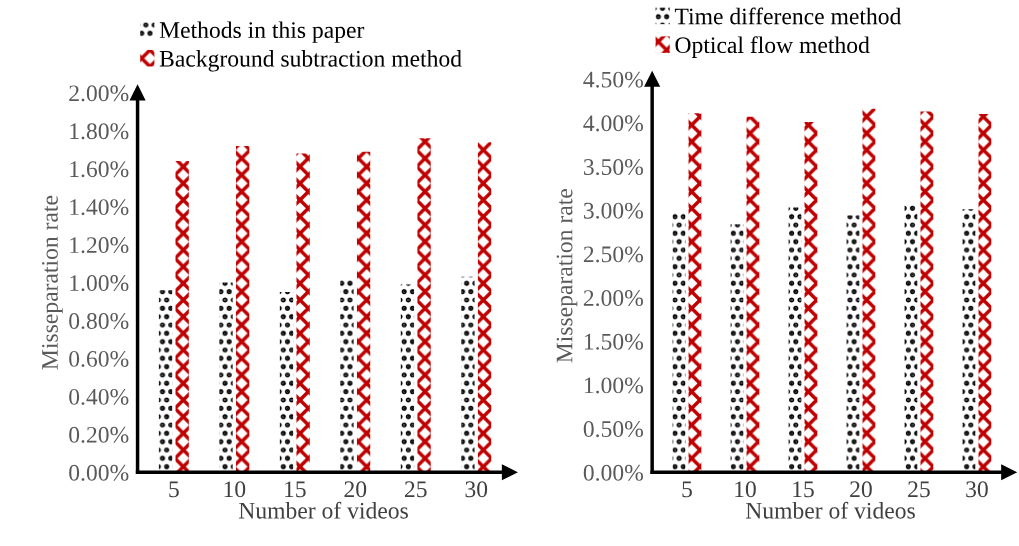 This screenshot has height=546, width=1019. I want to click on y-tick-label: 2.50%, so click(613, 254).